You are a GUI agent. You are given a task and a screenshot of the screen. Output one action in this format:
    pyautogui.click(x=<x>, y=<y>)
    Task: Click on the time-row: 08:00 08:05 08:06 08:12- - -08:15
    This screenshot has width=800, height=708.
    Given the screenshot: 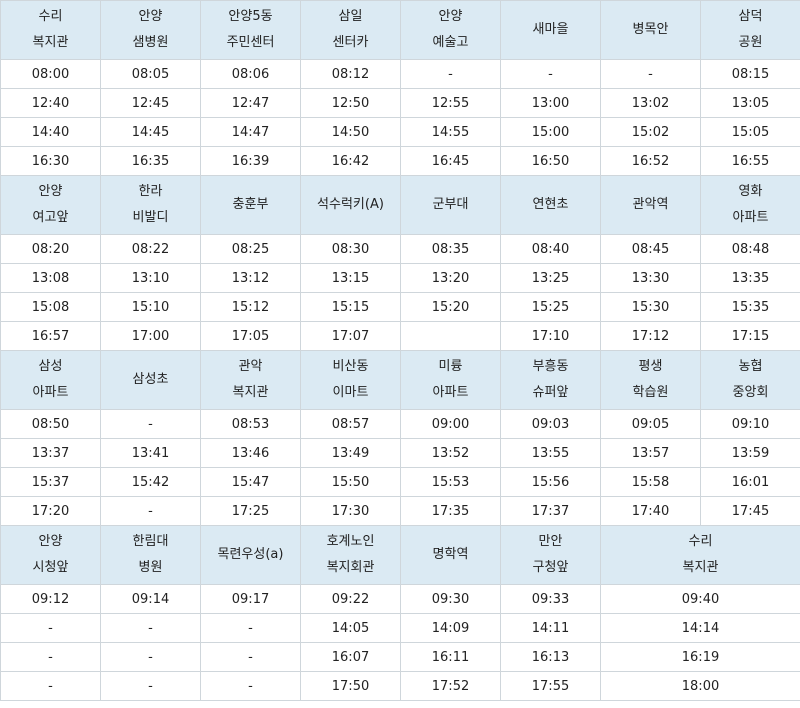 What is the action you would take?
    pyautogui.click(x=400, y=74)
    